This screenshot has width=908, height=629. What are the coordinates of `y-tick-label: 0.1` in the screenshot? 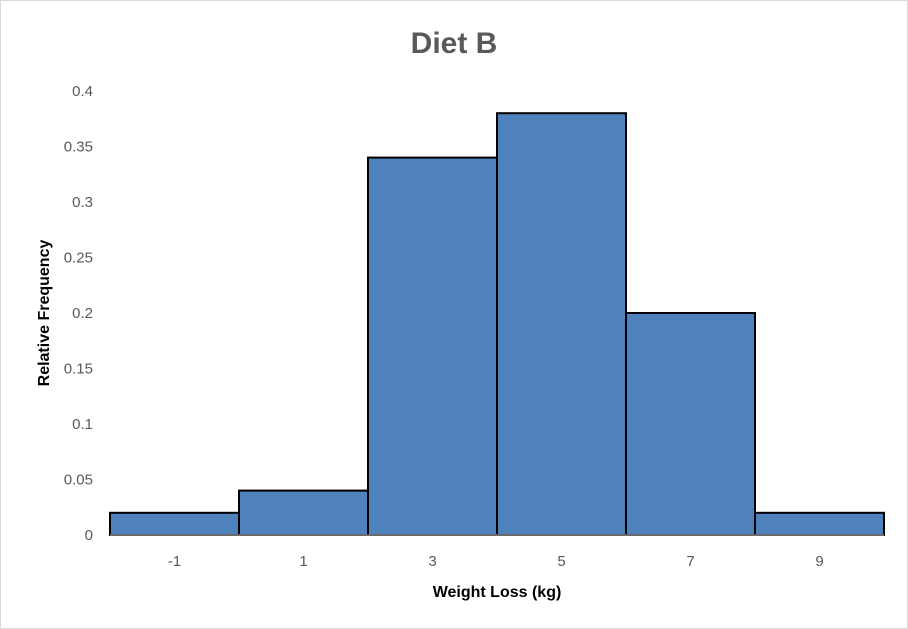 It's located at (82, 424).